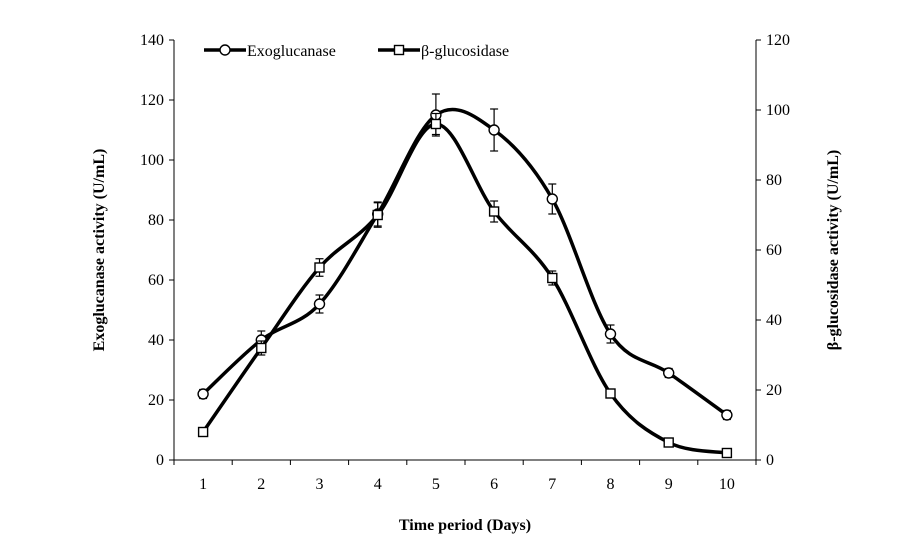  I want to click on x-axis-title: Time period (Days), so click(465, 525).